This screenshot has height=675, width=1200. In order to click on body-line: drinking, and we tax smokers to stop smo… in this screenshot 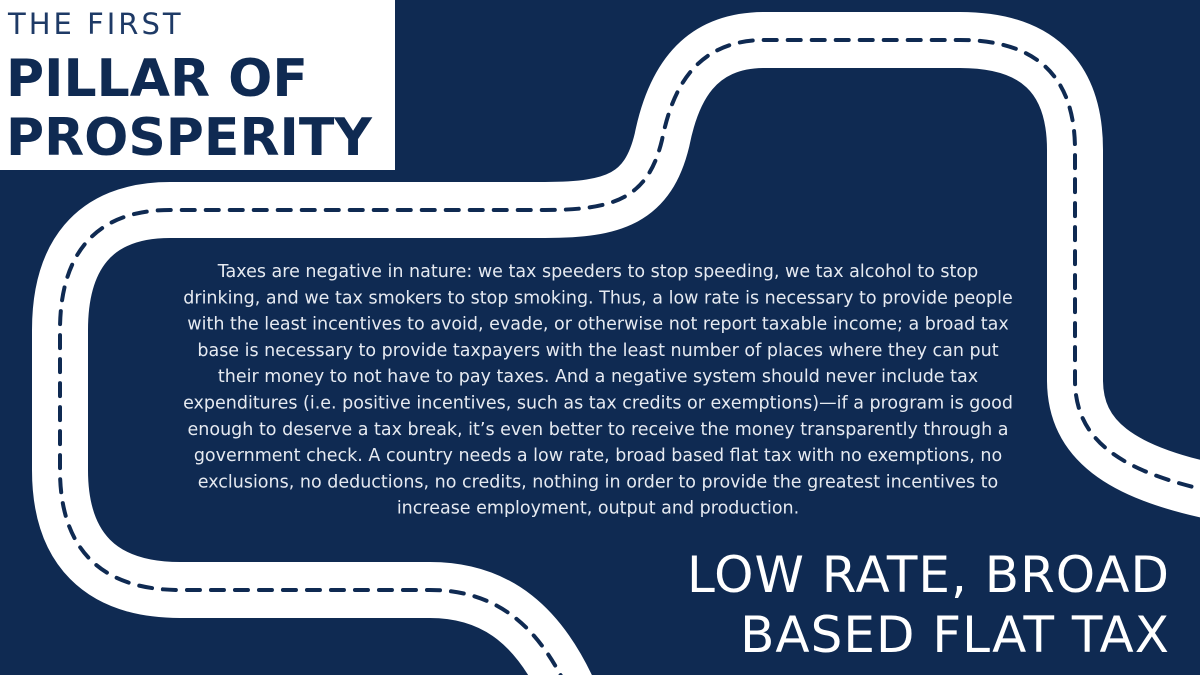, I will do `click(597, 298)`.